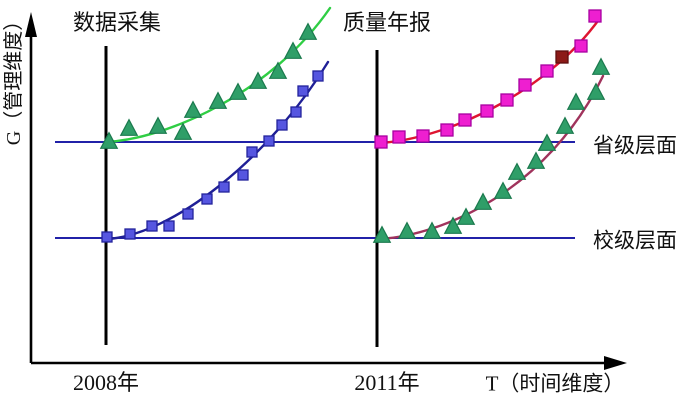  Describe the element at coordinates (387, 22) in the screenshot. I see `event-label-quality-annual-report: 质量年报` at that location.